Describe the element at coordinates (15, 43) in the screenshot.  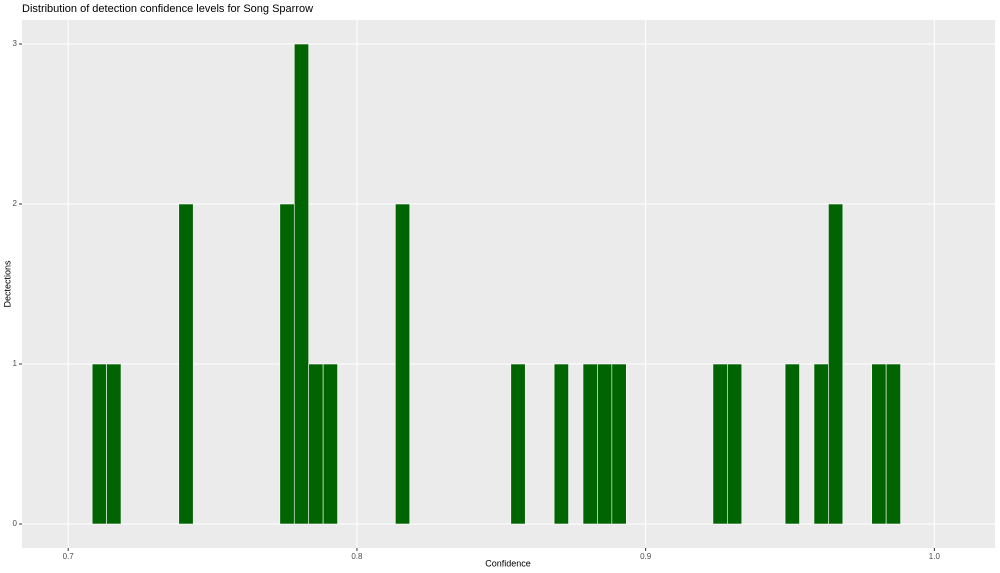
I see `y-tick-label: 3` at that location.